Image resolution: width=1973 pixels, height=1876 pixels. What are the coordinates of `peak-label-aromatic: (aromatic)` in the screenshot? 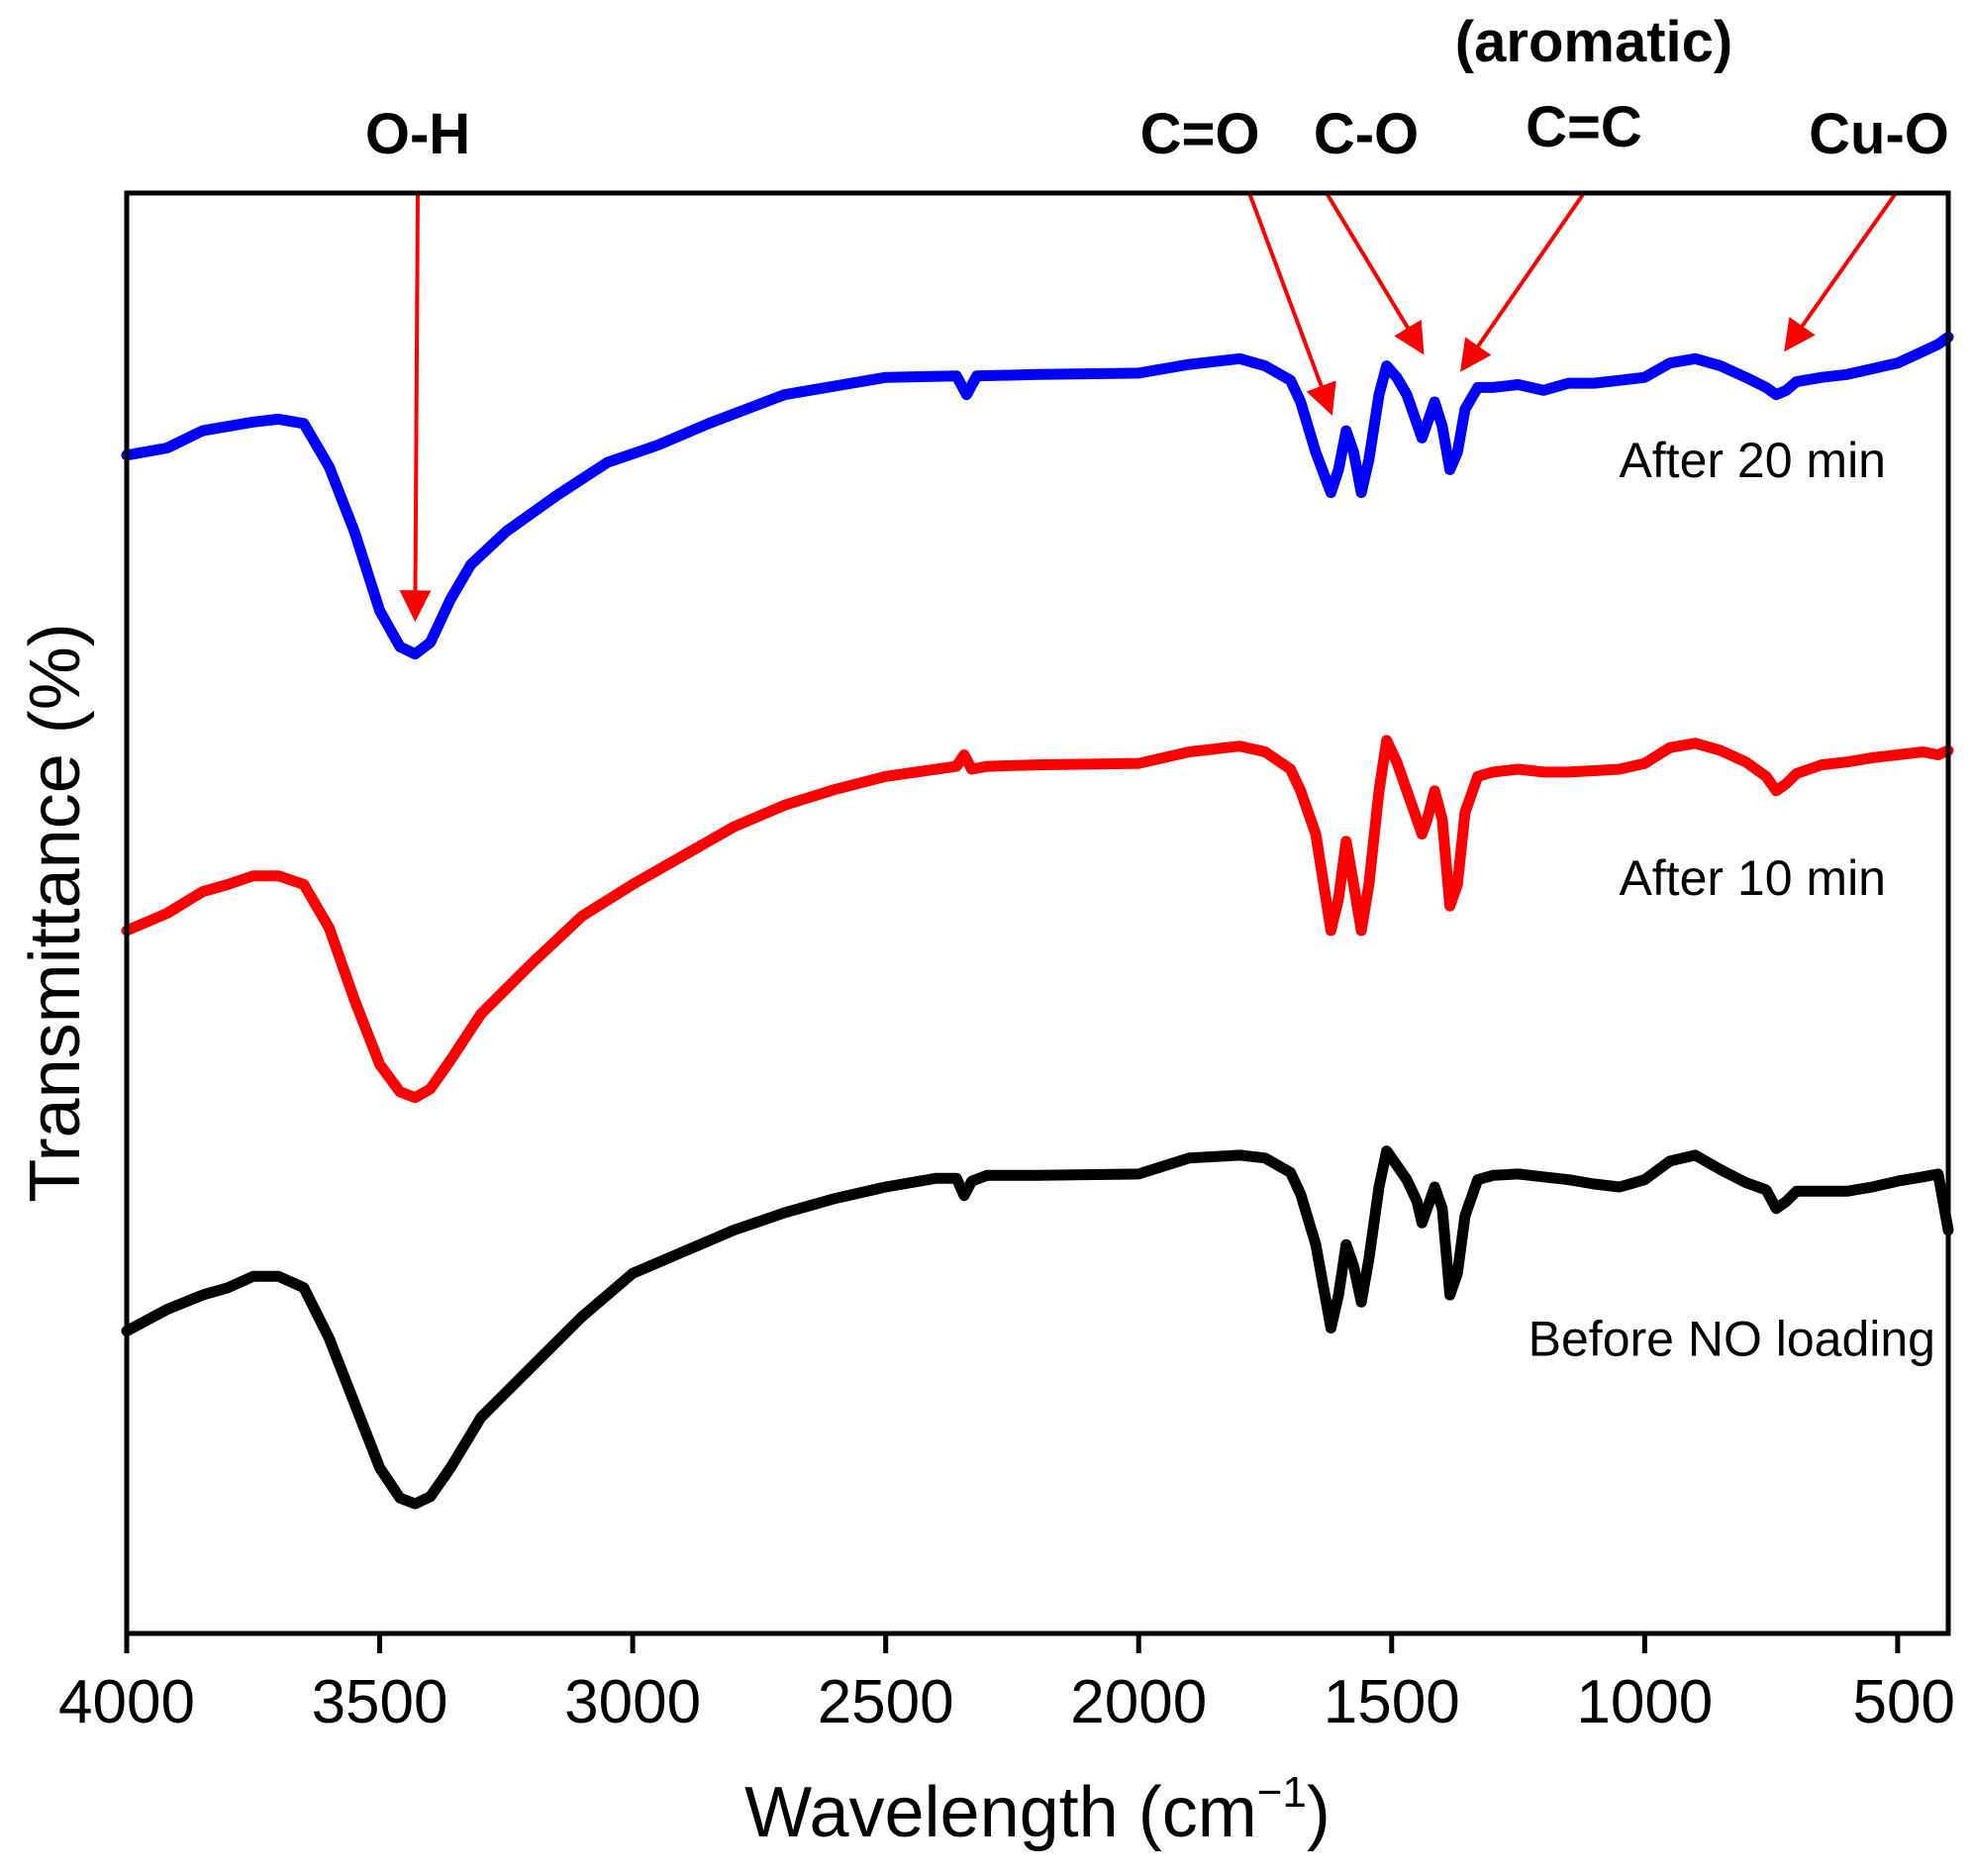 It's located at (1593, 42).